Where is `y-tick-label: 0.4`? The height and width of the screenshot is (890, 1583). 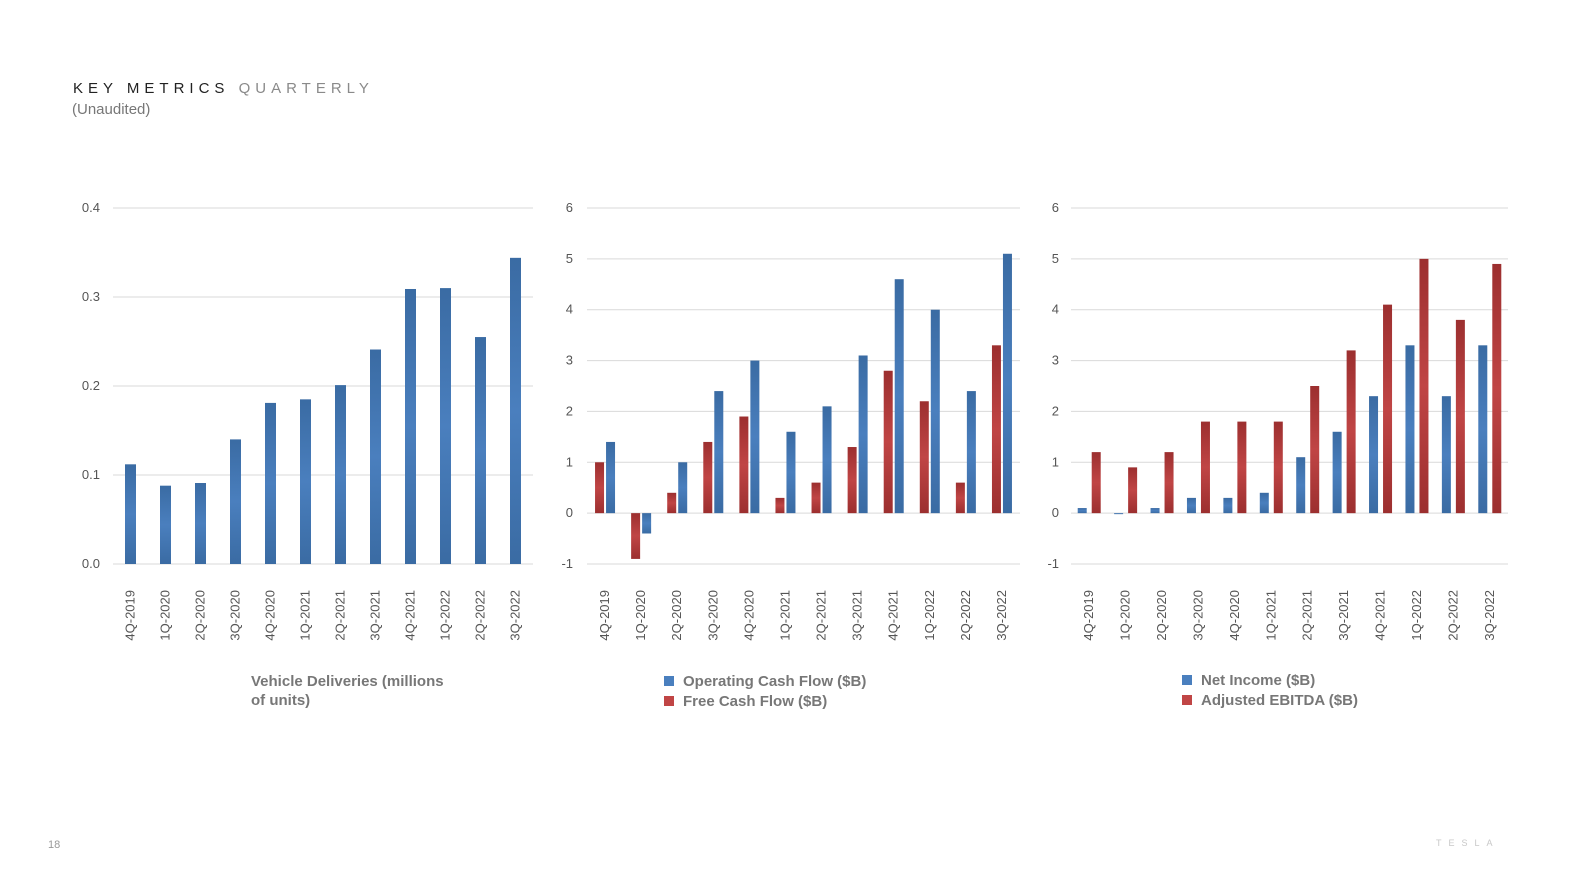
y-tick-label: 0.4 is located at coordinates (91, 207).